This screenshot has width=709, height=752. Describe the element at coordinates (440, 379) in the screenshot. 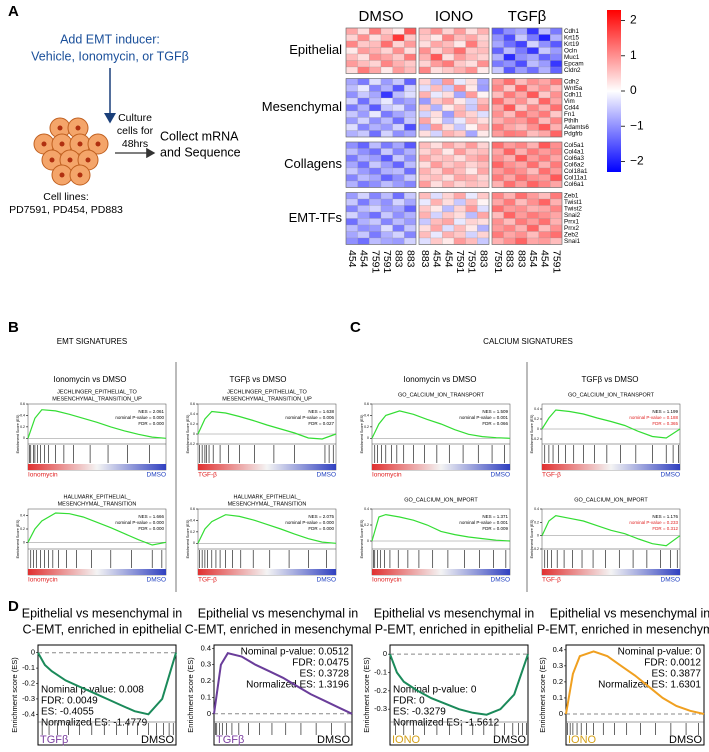

I see `comparison: Ionomycin vs DMSO` at that location.